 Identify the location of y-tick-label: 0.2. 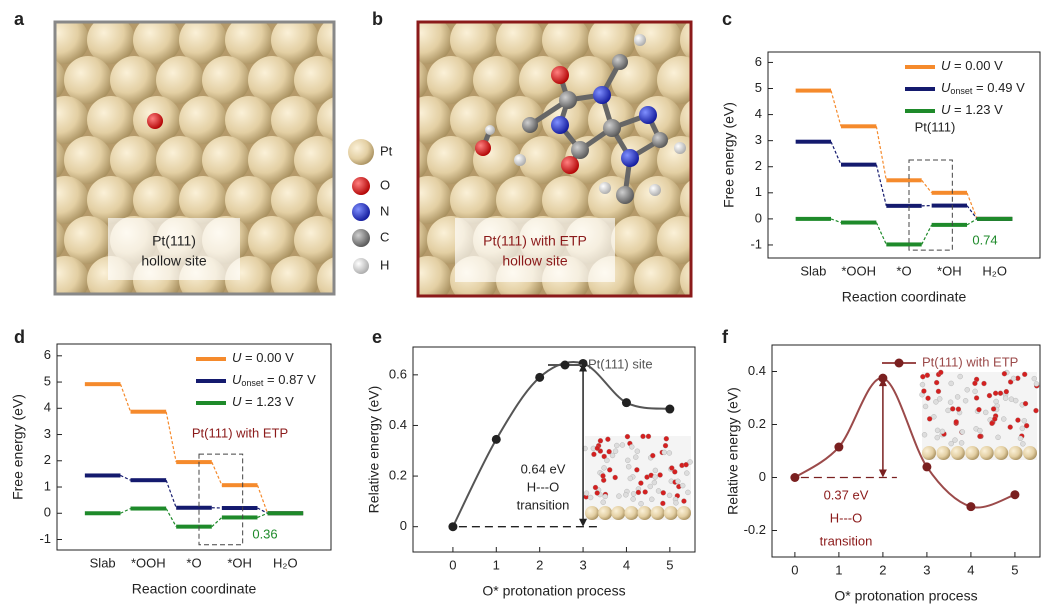
(398, 475).